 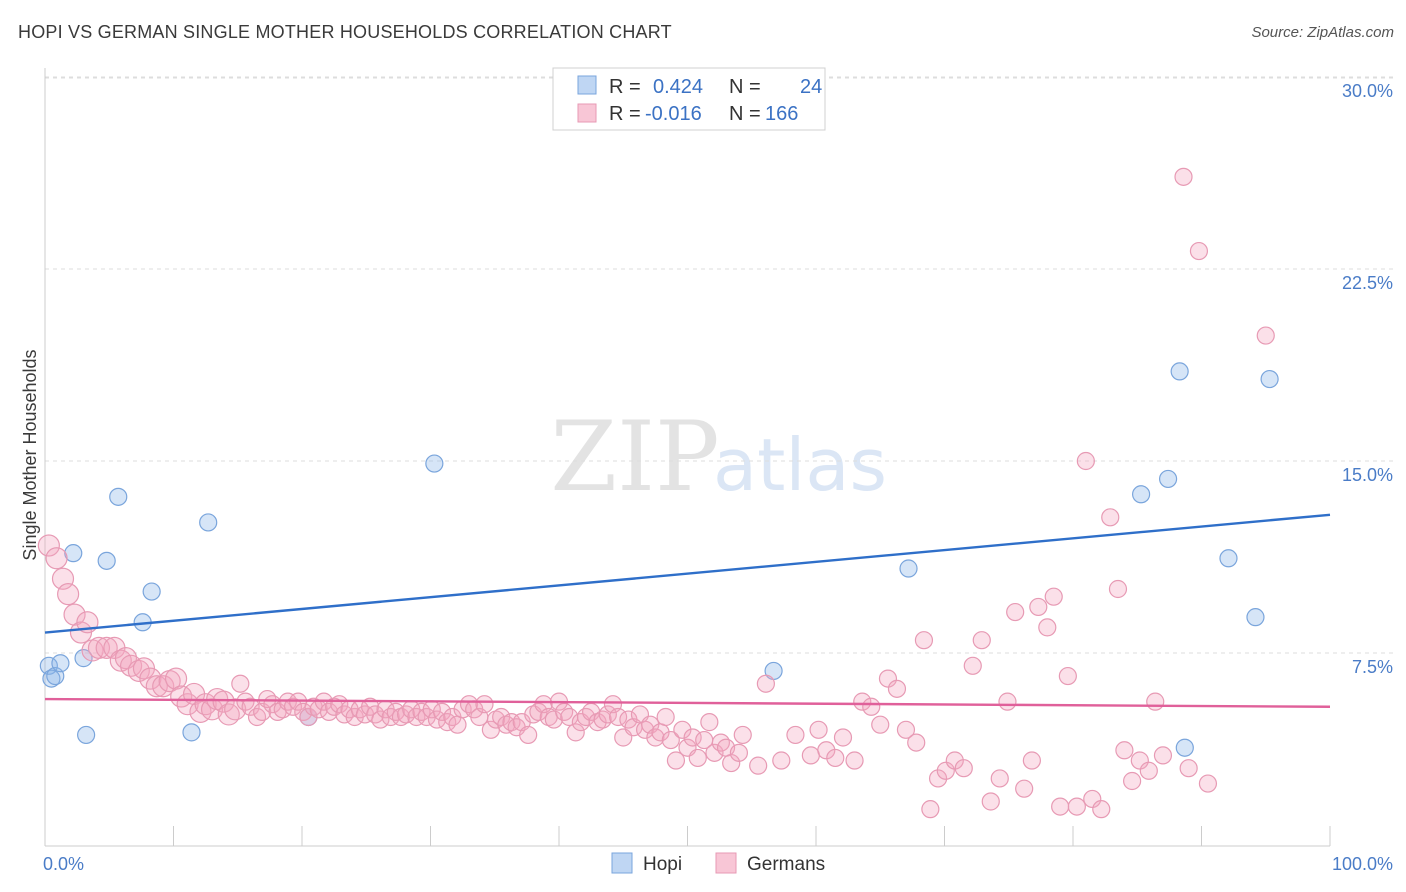 I want to click on watermark-atlas: atlas, so click(x=800, y=465).